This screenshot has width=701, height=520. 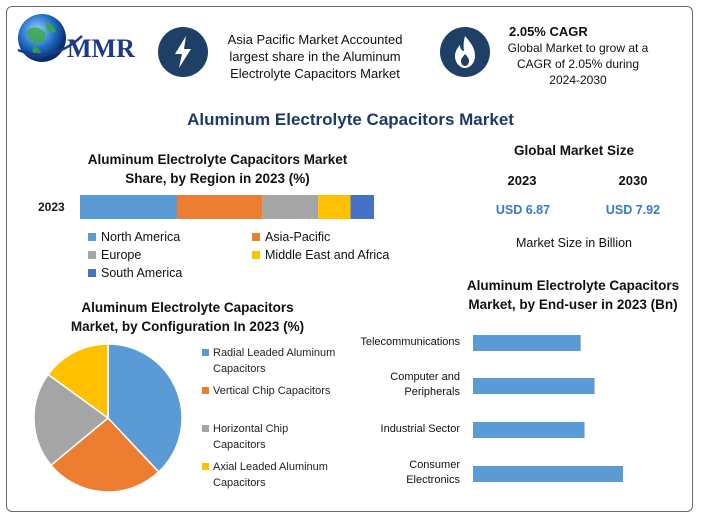 I want to click on region-legend-middle-east-and-africa: Middle East and Africa, so click(x=320, y=255).